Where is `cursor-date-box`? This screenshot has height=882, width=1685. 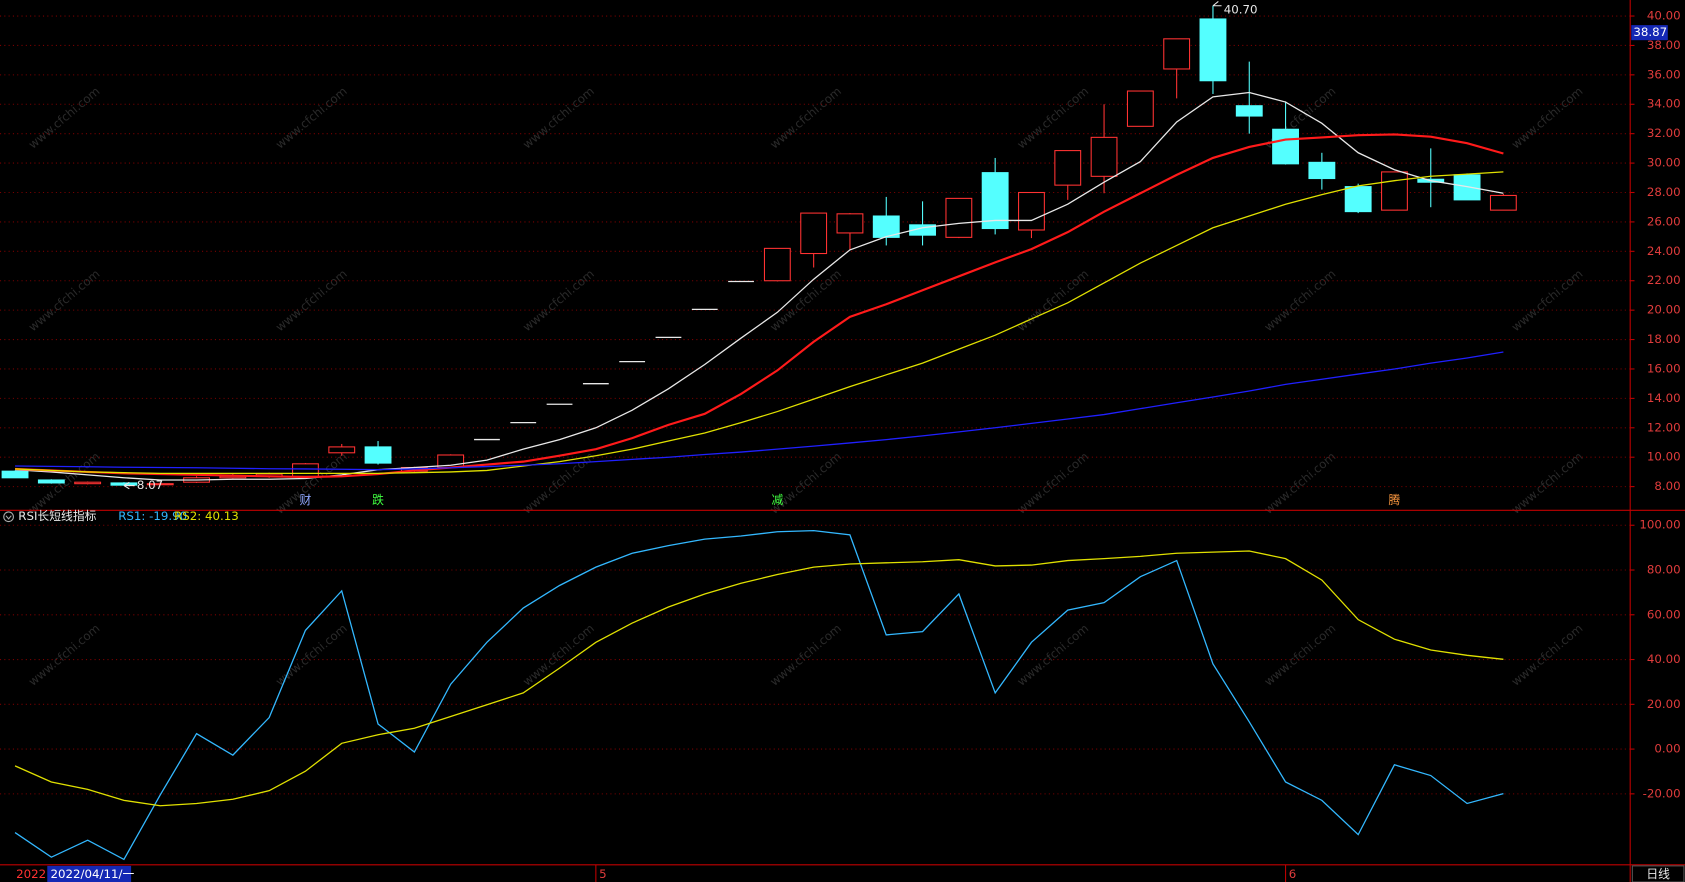
cursor-date-box is located at coordinates (89, 873).